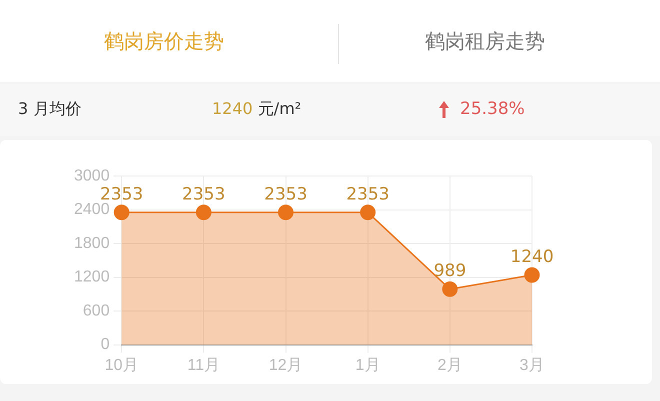 The width and height of the screenshot is (660, 401). I want to click on text: 1240 元/m², so click(257, 109).